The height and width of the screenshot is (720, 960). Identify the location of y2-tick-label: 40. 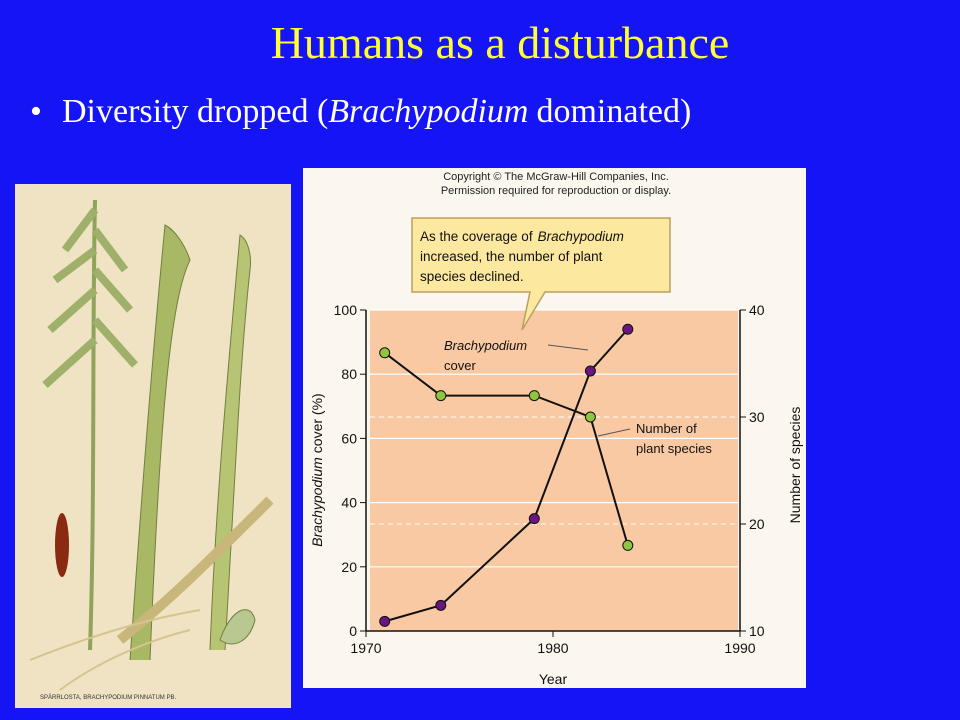
(757, 310).